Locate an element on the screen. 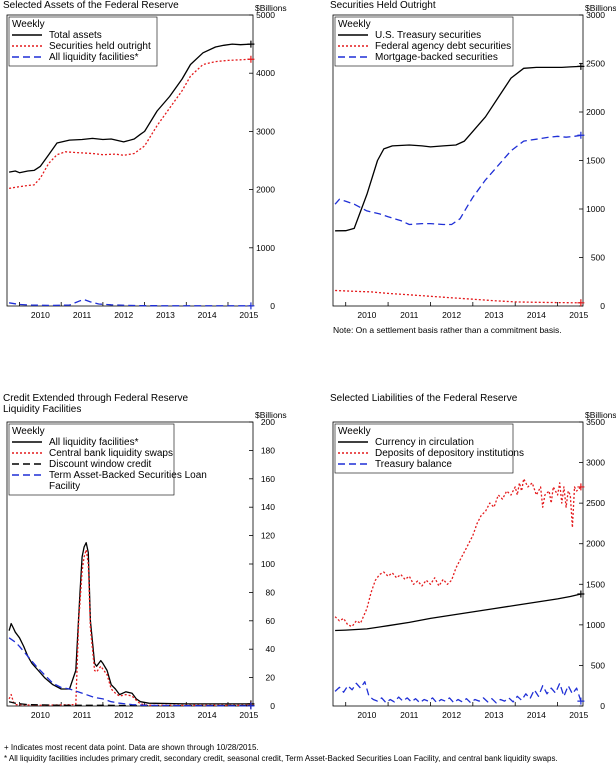  chart-title: Selected Assets of the Federal Reserve is located at coordinates (91, 5).